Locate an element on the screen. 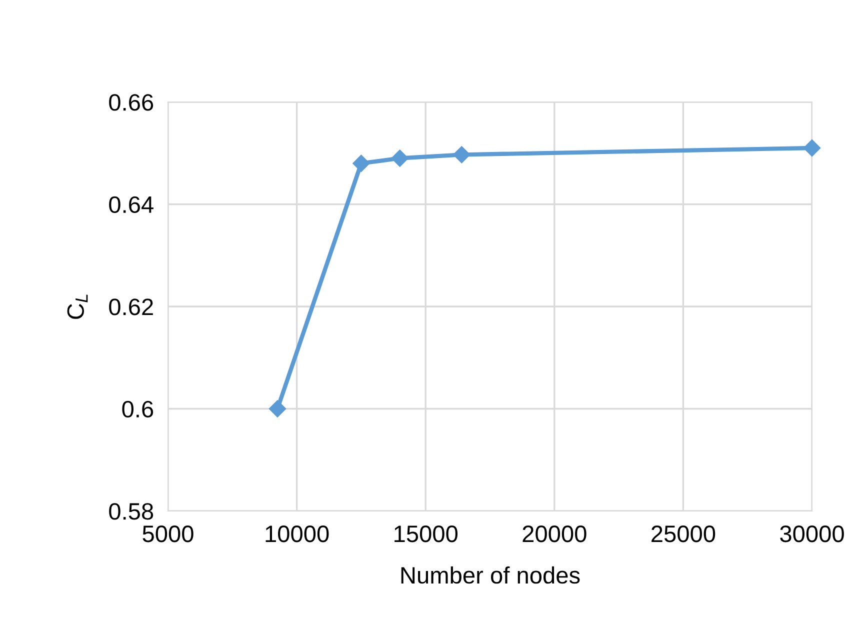  x-tick-label: 5000 is located at coordinates (168, 534).